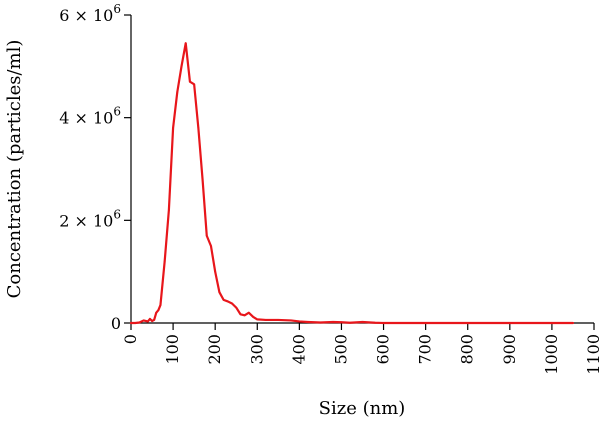 The height and width of the screenshot is (421, 600). I want to click on y-tick-label: 4 × 10⁶, so click(90, 116).